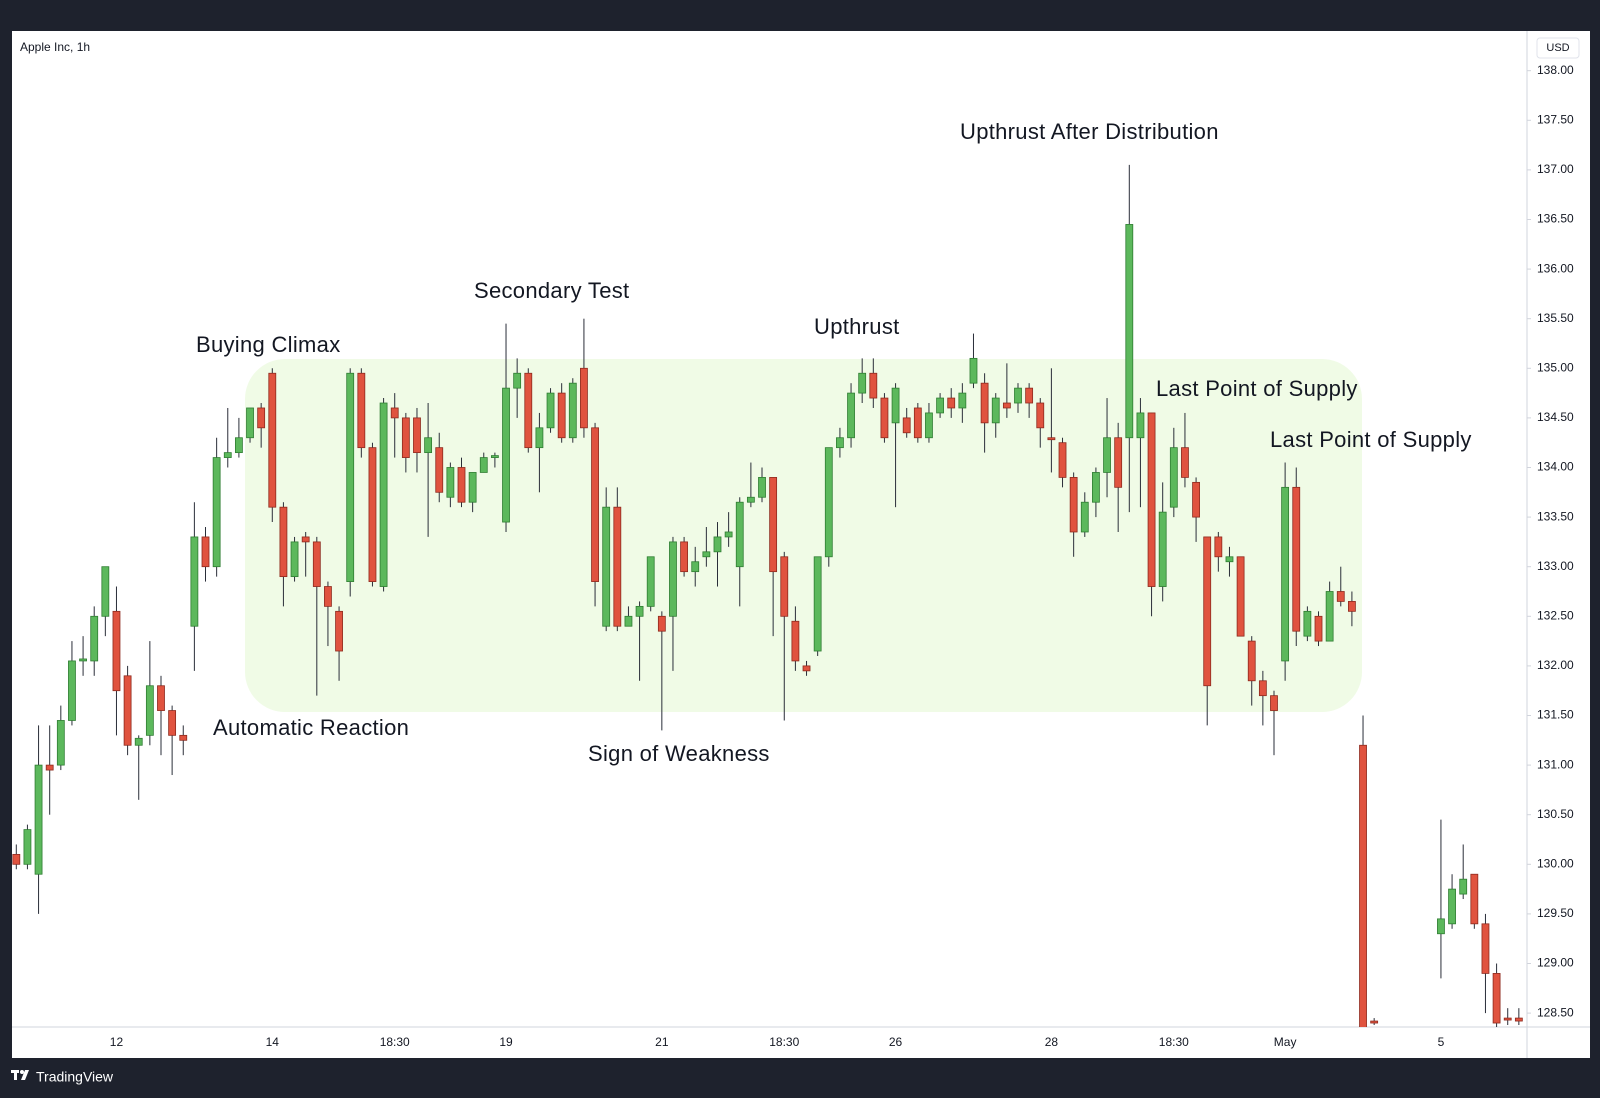 This screenshot has width=1600, height=1098. Describe the element at coordinates (1555, 516) in the screenshot. I see `y-tick-label: 133.50` at that location.